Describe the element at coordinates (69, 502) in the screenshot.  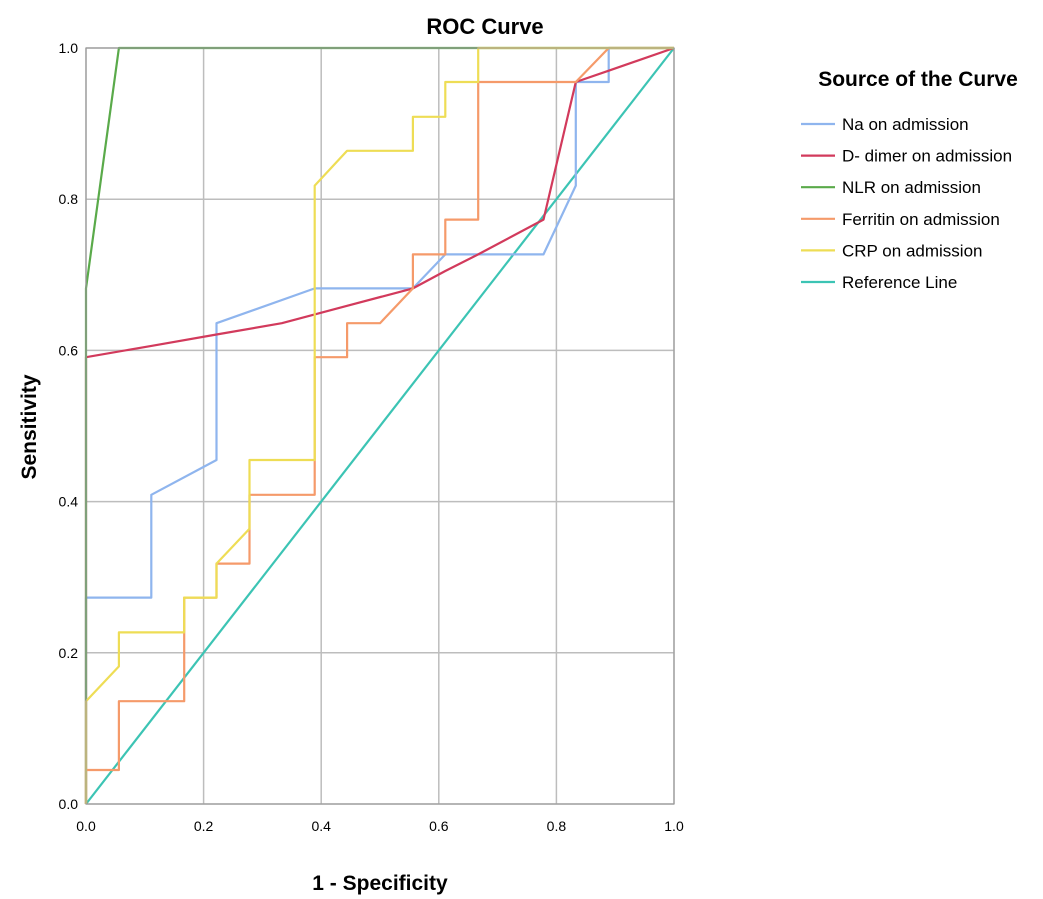
I see `y-tick-label: 0.4` at that location.